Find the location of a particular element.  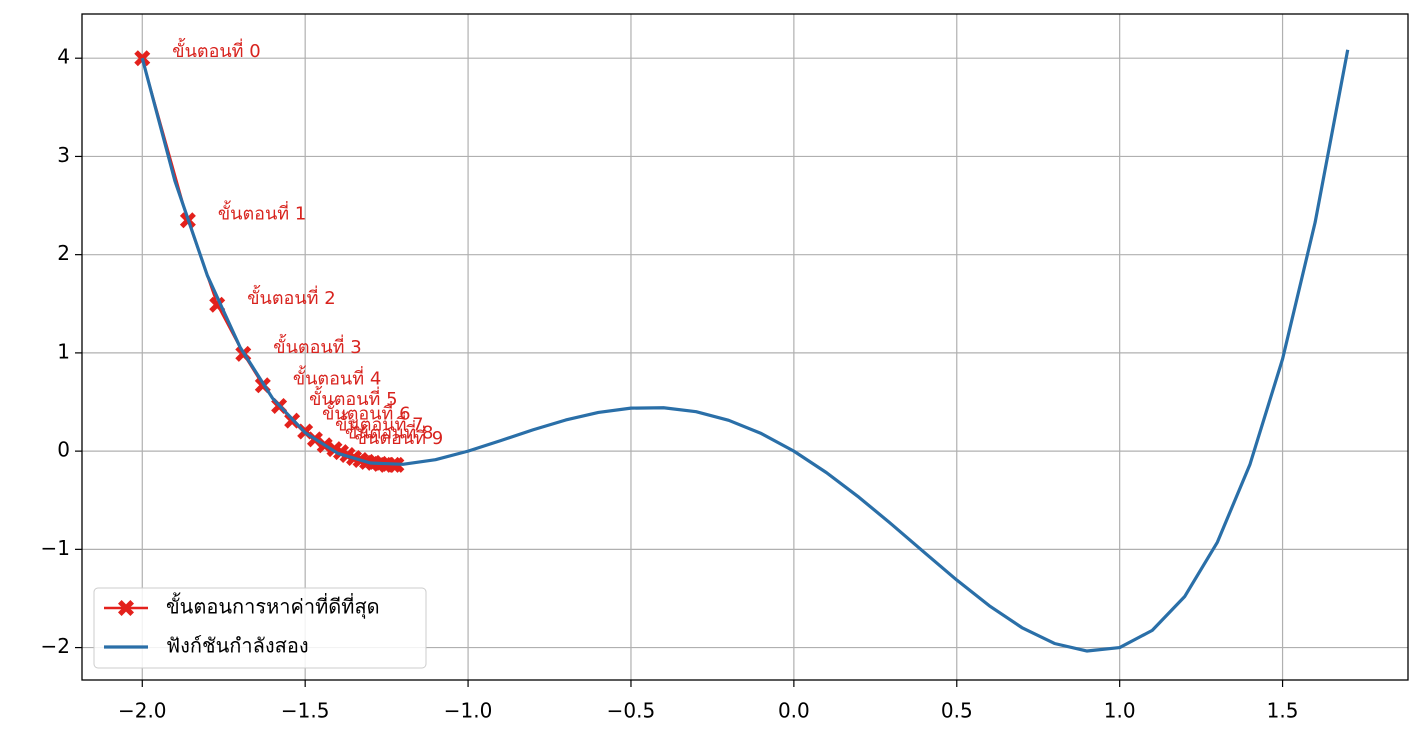

y-tick-label: 2 is located at coordinates (63, 253).